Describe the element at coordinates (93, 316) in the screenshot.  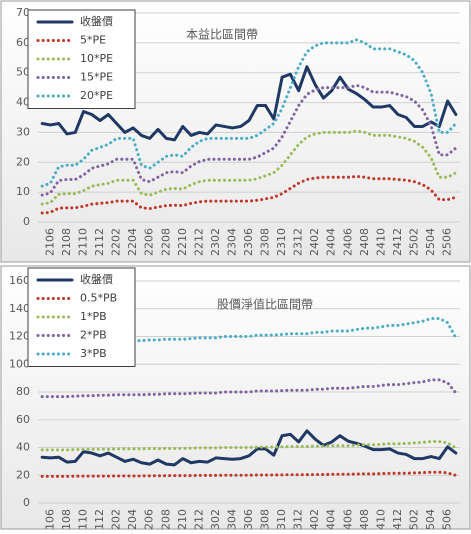
I see `legend-label: 1*PB` at that location.